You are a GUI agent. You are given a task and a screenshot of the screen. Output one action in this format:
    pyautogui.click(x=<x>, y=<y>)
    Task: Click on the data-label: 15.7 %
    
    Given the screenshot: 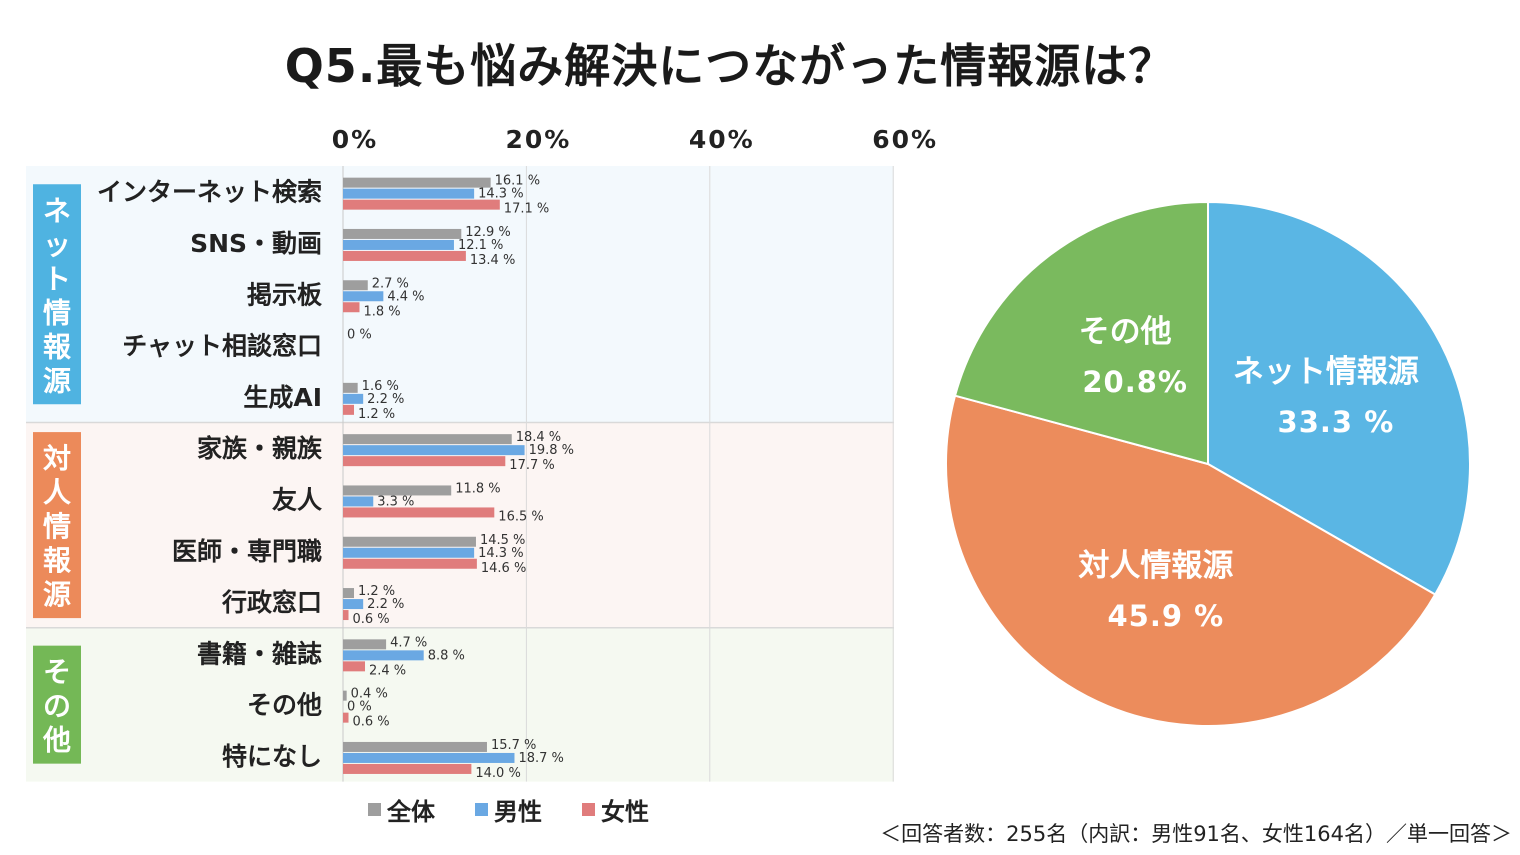 What is the action you would take?
    pyautogui.click(x=513, y=745)
    